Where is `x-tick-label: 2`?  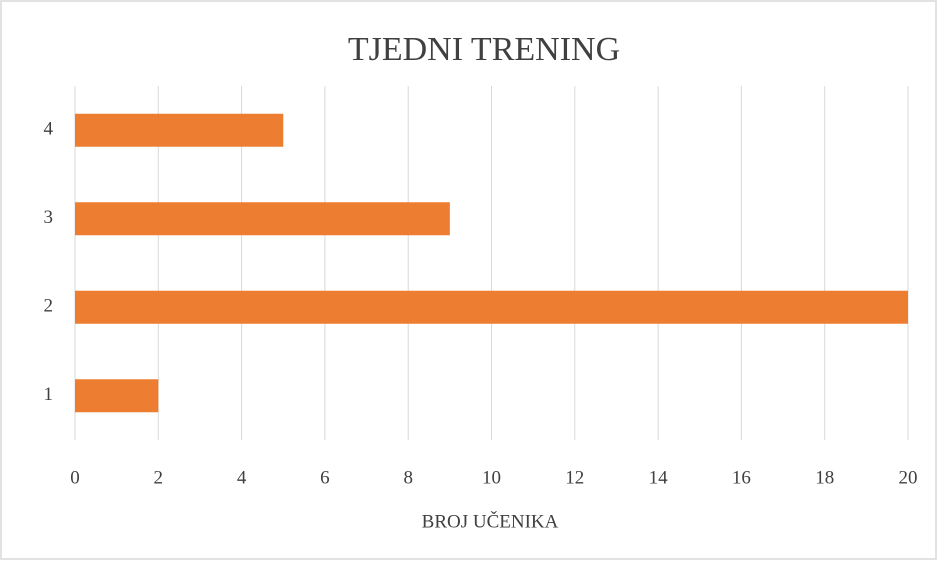 x-tick-label: 2 is located at coordinates (159, 477).